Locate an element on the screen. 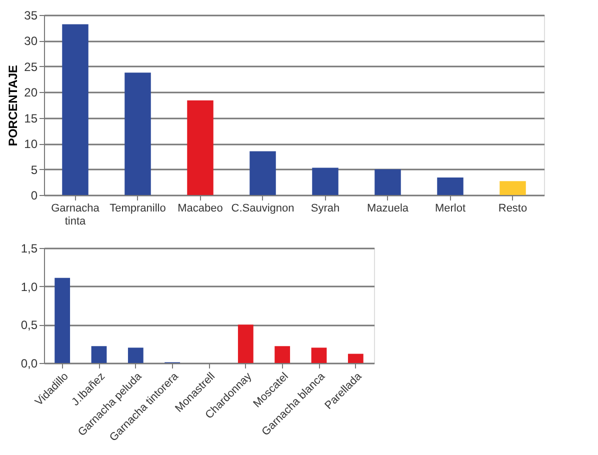 This screenshot has height=455, width=598. y-axis-title: PORCENTAJE is located at coordinates (13, 105).